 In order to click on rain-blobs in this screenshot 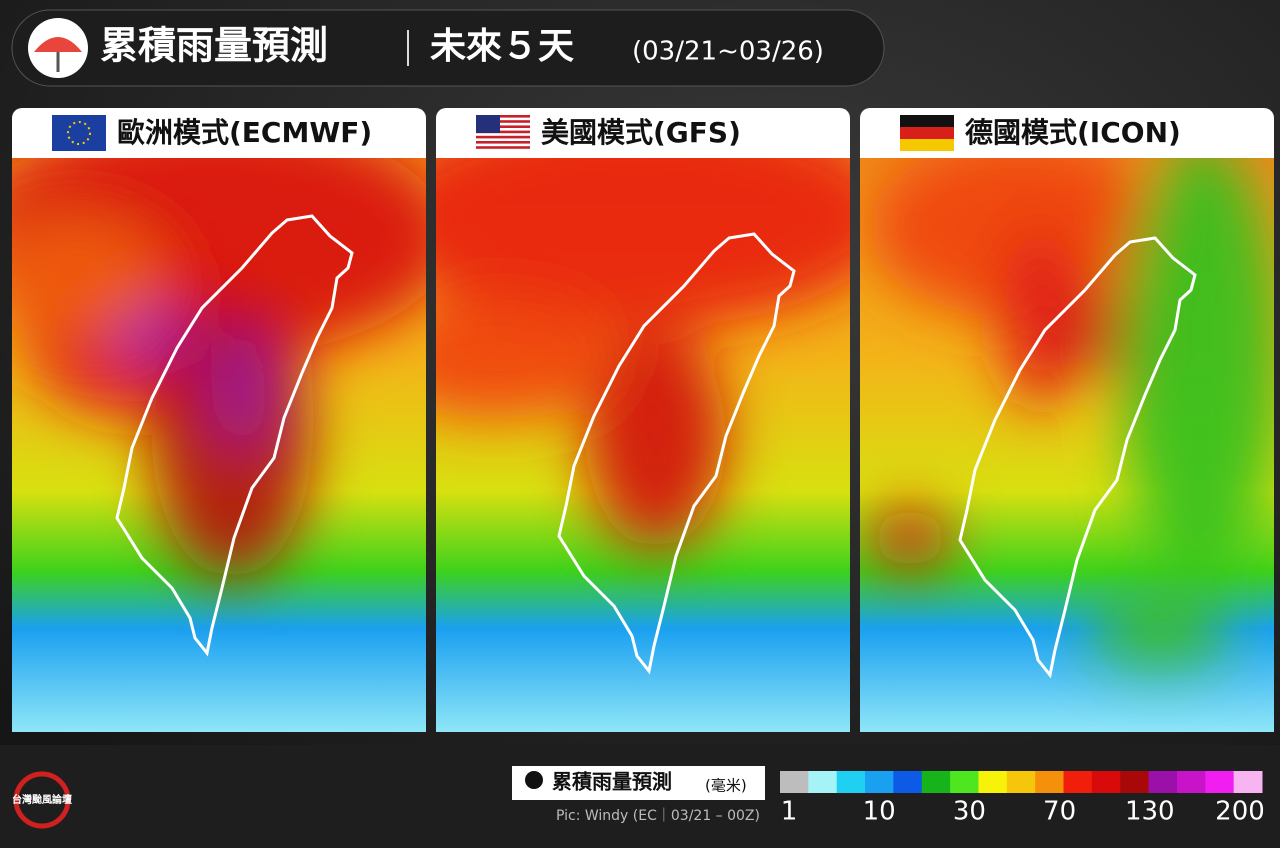, I will do `click(643, 353)`.